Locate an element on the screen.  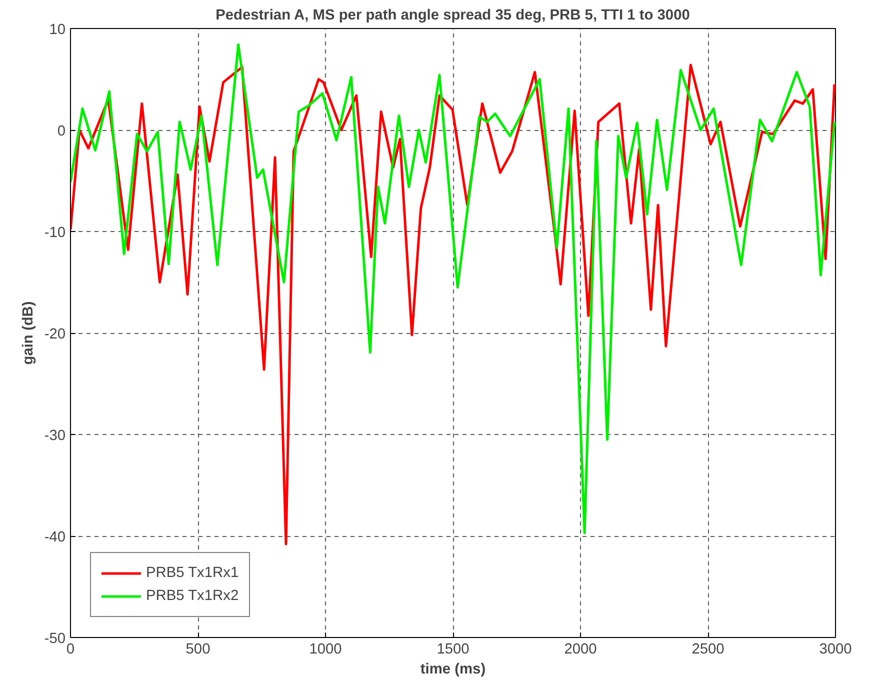
x-axis-title: time (ms) is located at coordinates (453, 670).